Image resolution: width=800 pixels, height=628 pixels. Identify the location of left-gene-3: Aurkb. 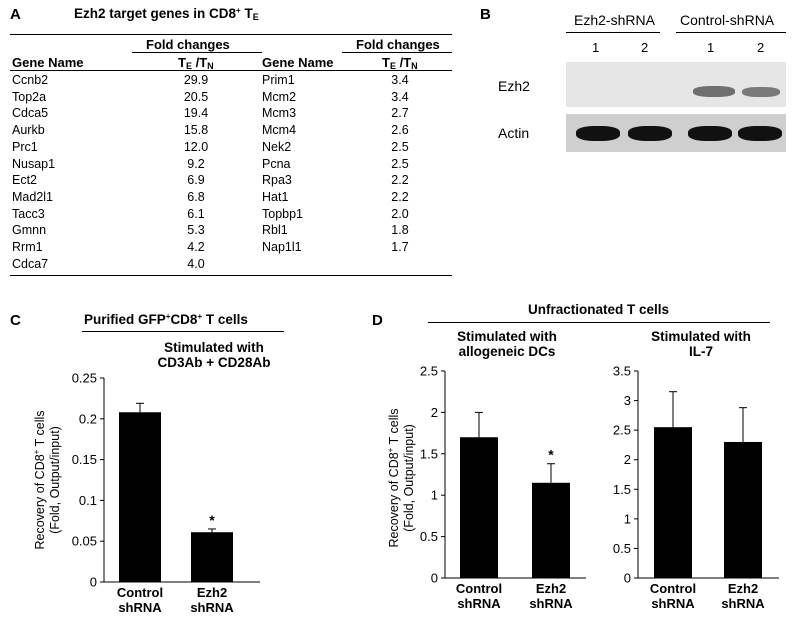
(28, 130).